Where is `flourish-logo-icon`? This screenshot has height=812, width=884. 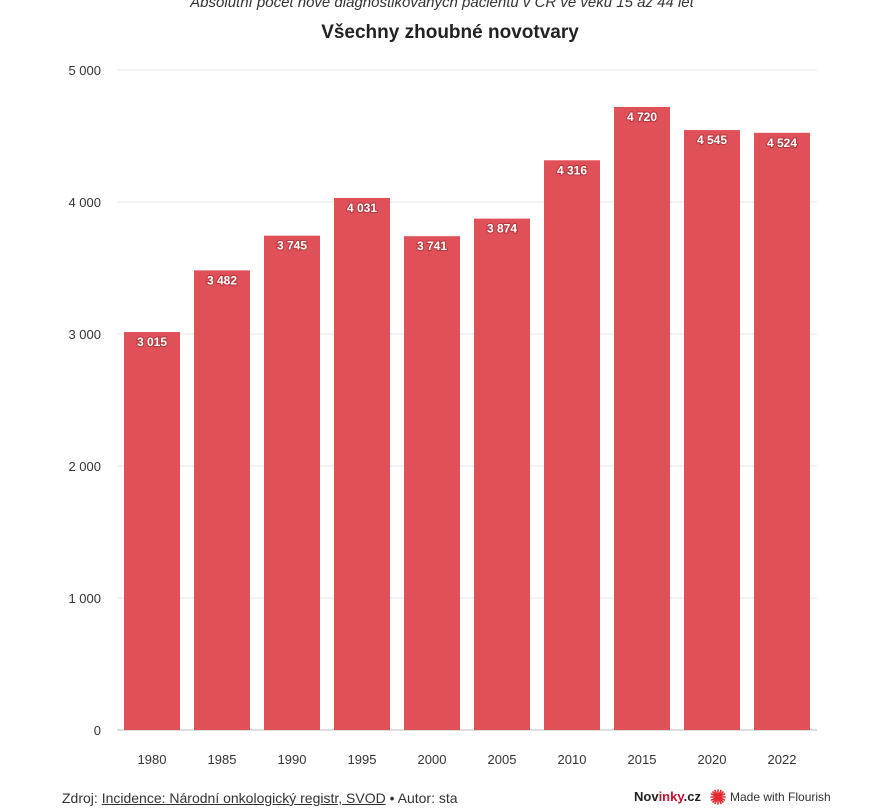
flourish-logo-icon is located at coordinates (718, 797).